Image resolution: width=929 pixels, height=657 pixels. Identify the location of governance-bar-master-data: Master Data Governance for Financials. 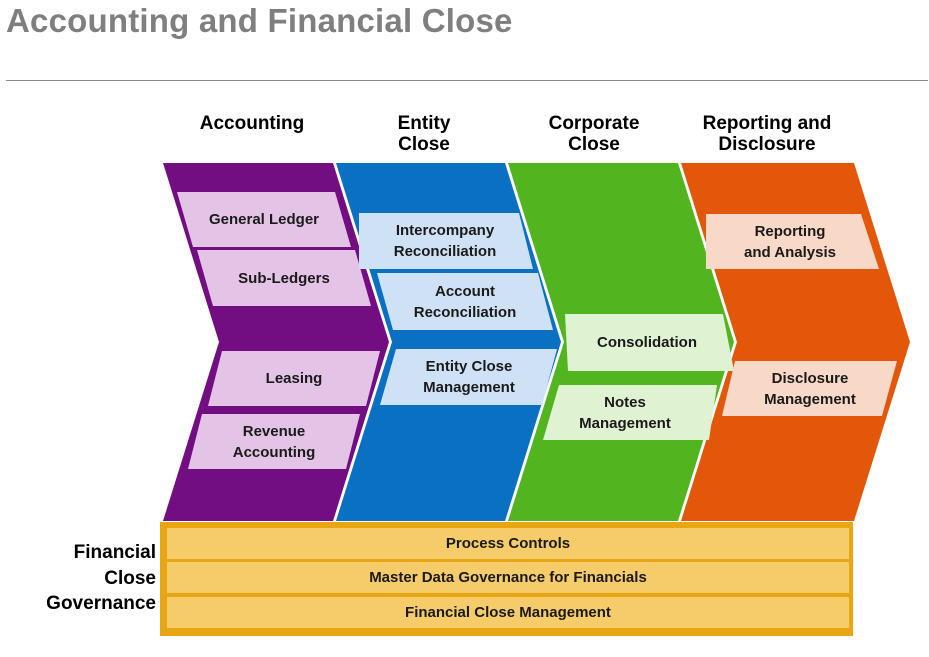
(508, 577).